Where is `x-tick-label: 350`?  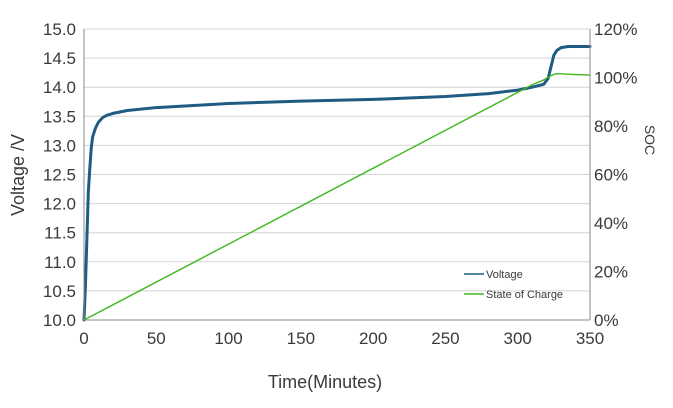
x-tick-label: 350 is located at coordinates (590, 338).